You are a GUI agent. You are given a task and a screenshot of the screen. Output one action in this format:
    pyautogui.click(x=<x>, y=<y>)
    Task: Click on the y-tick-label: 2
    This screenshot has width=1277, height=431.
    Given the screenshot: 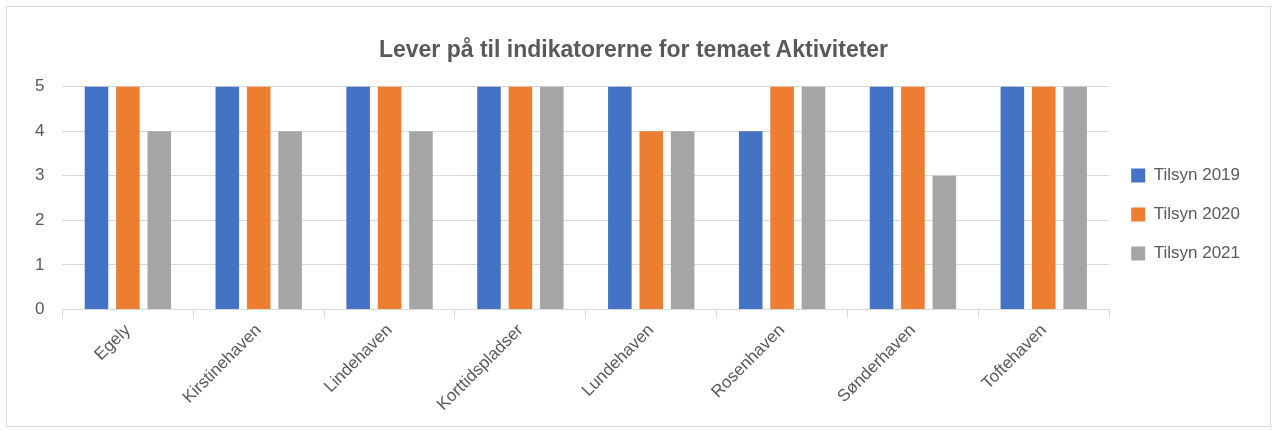 What is the action you would take?
    pyautogui.click(x=39, y=219)
    